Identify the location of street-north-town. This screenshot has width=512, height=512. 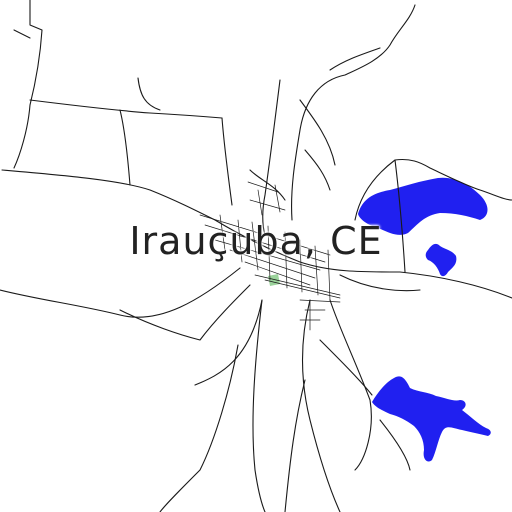
(266, 198).